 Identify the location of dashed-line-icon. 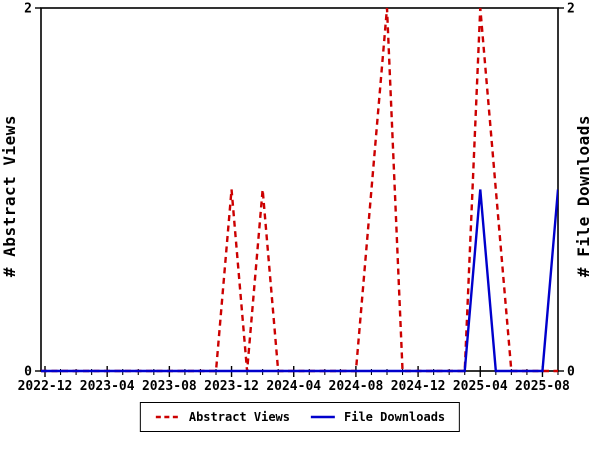
(167, 417).